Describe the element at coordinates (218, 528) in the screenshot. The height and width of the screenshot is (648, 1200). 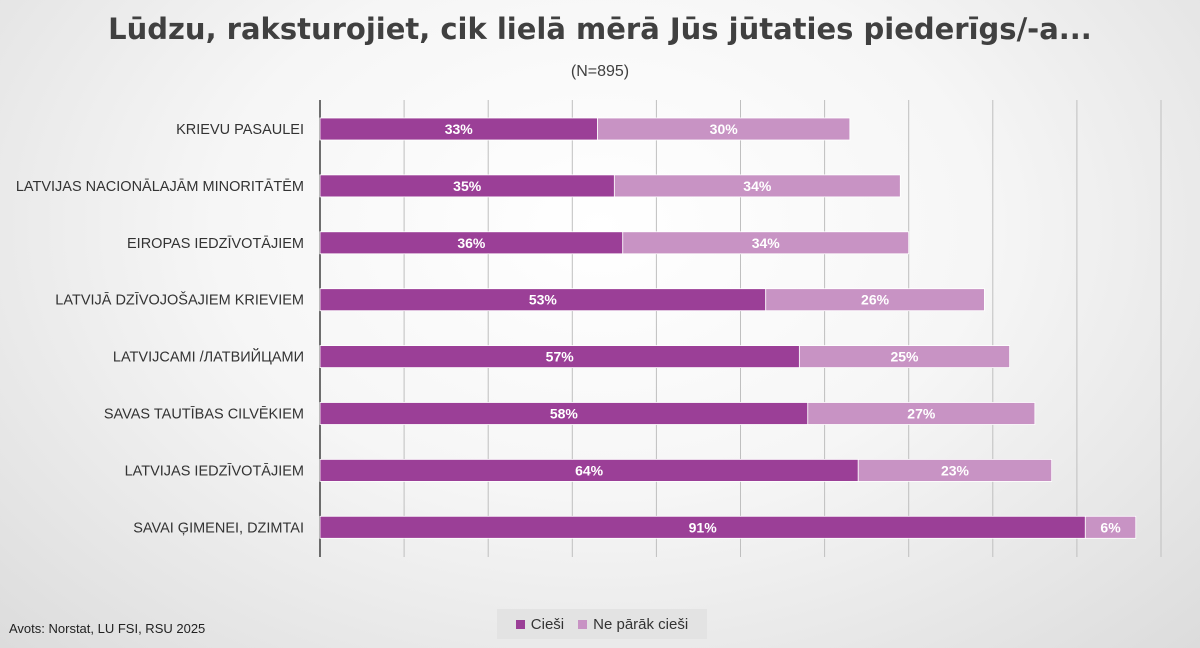
I see `category-label: SAVAI ĢIMENEI, DZIMTAI` at that location.